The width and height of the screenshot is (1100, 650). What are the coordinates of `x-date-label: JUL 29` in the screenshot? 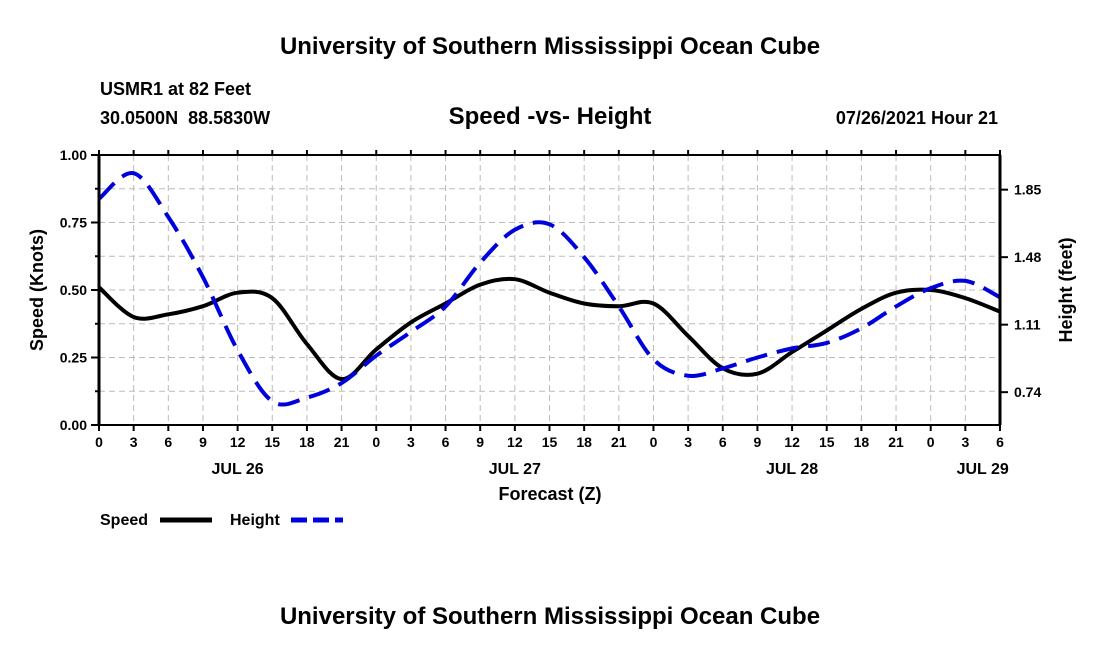 It's located at (983, 469).